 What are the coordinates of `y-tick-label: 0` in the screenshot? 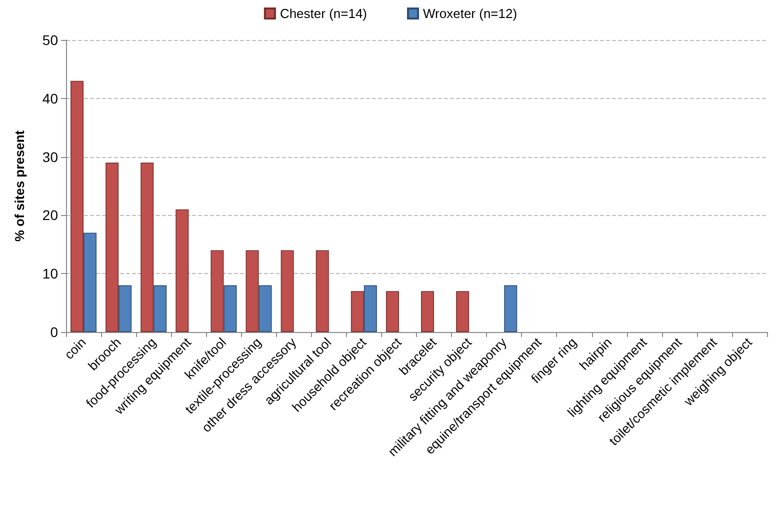 It's located at (54, 332).